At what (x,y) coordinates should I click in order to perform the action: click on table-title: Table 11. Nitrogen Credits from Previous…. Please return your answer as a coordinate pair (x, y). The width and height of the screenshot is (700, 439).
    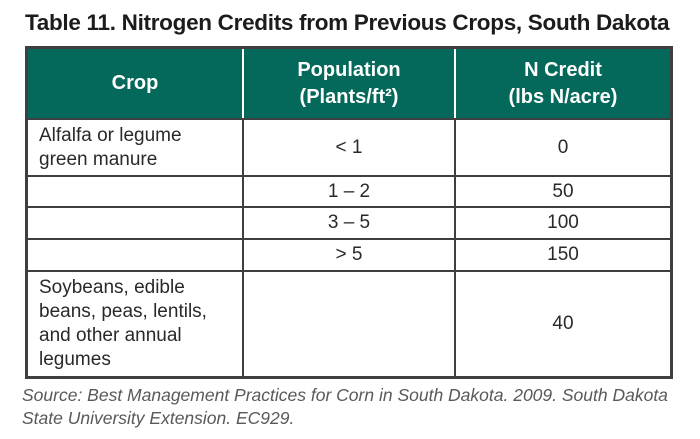
    Looking at the image, I should click on (347, 22).